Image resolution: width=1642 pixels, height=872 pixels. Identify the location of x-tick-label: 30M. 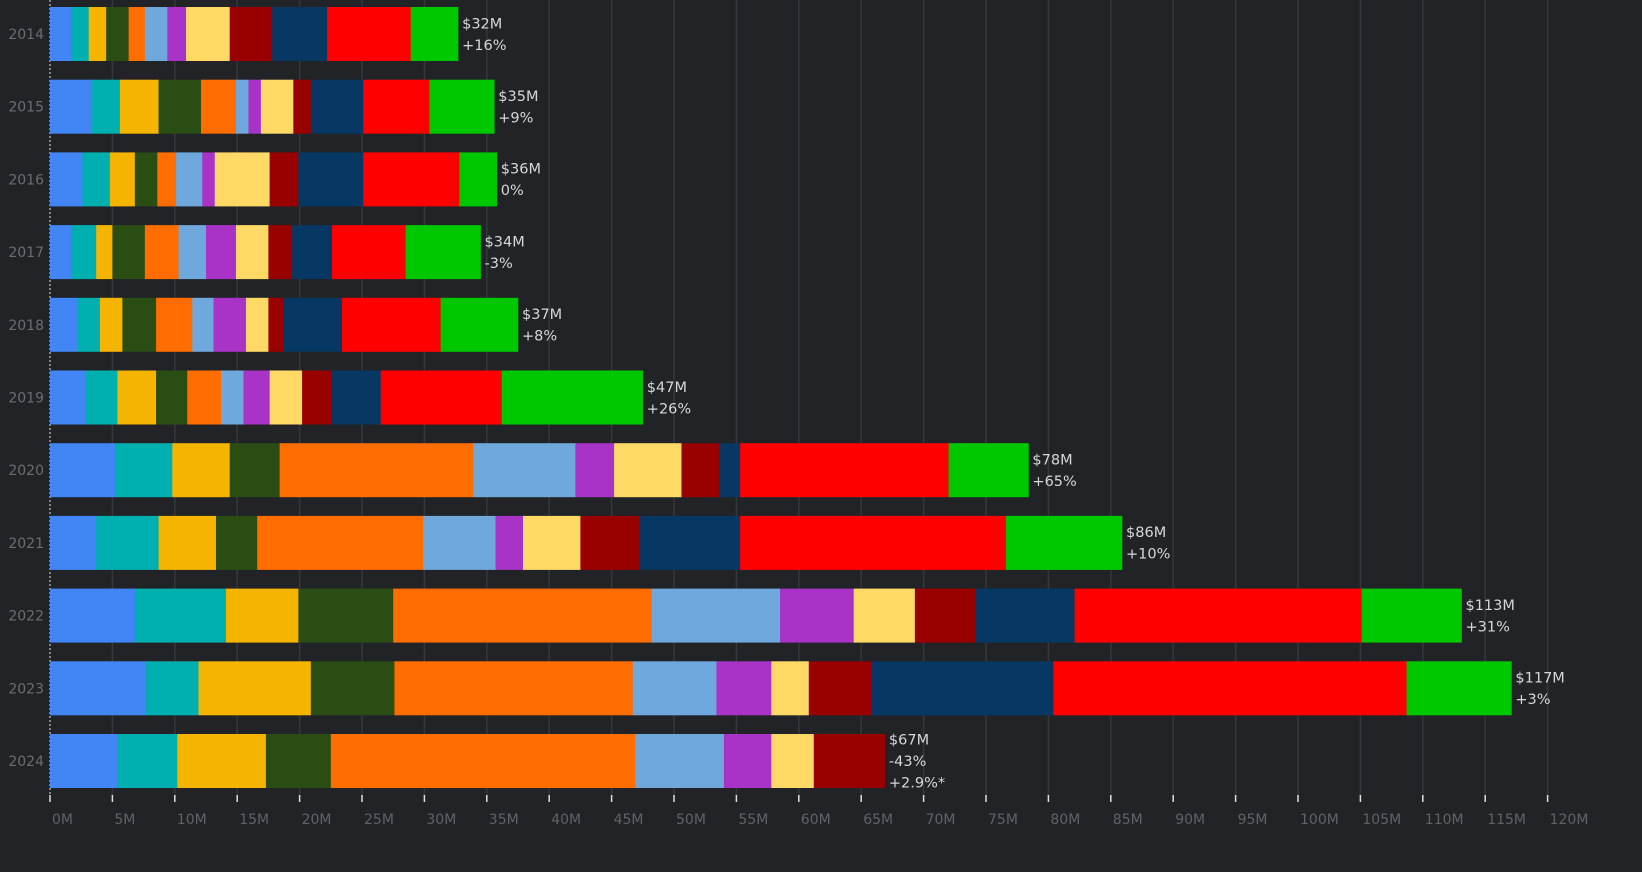
(441, 820).